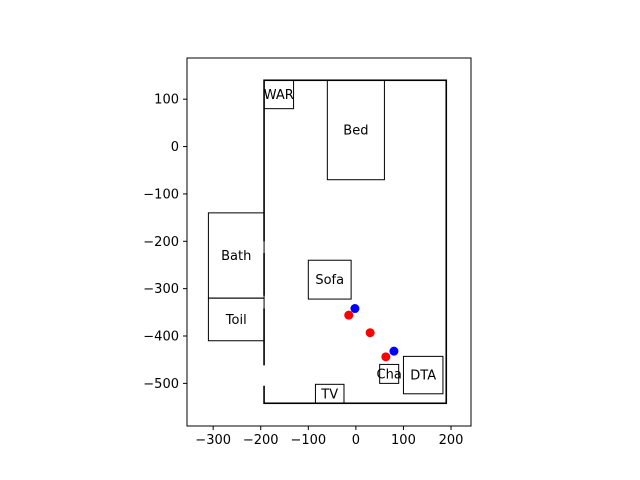 This screenshot has height=480, width=640. What do you see at coordinates (161, 337) in the screenshot?
I see `y-tick-label: −400` at bounding box center [161, 337].